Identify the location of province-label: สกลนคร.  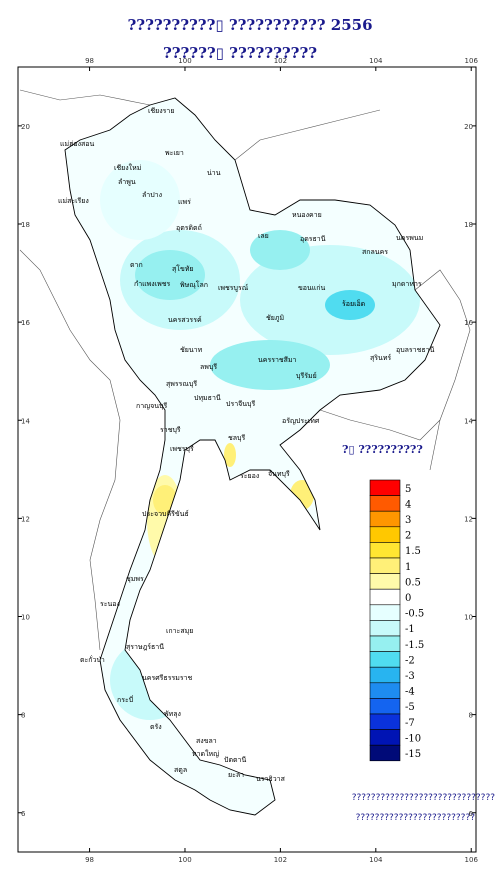
(375, 252).